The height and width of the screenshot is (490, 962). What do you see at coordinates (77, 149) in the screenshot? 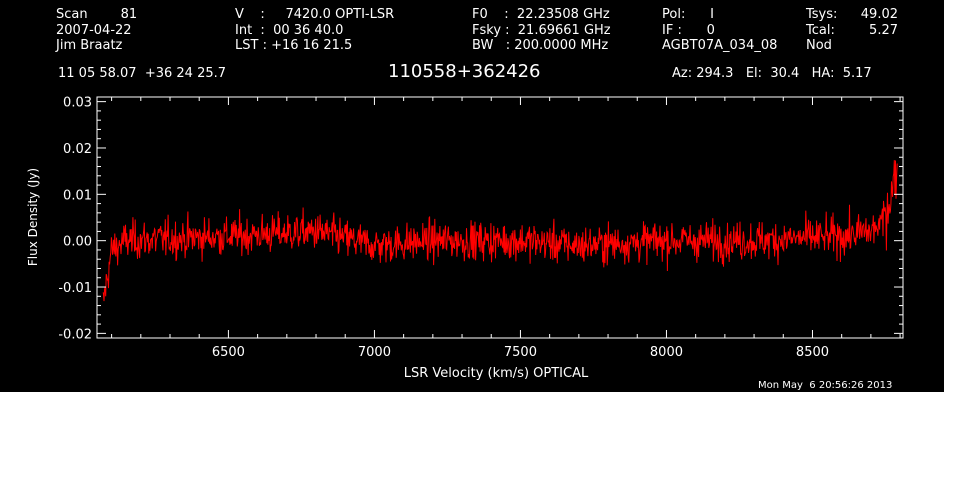
I see `y-tick-label: 0.02` at bounding box center [77, 149].